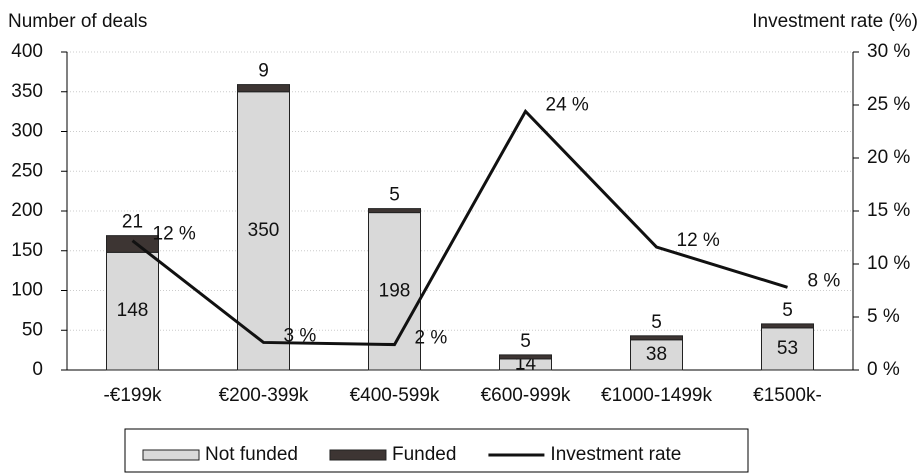 This screenshot has height=474, width=922. I want to click on y2-tick-label: 5 %, so click(883, 316).